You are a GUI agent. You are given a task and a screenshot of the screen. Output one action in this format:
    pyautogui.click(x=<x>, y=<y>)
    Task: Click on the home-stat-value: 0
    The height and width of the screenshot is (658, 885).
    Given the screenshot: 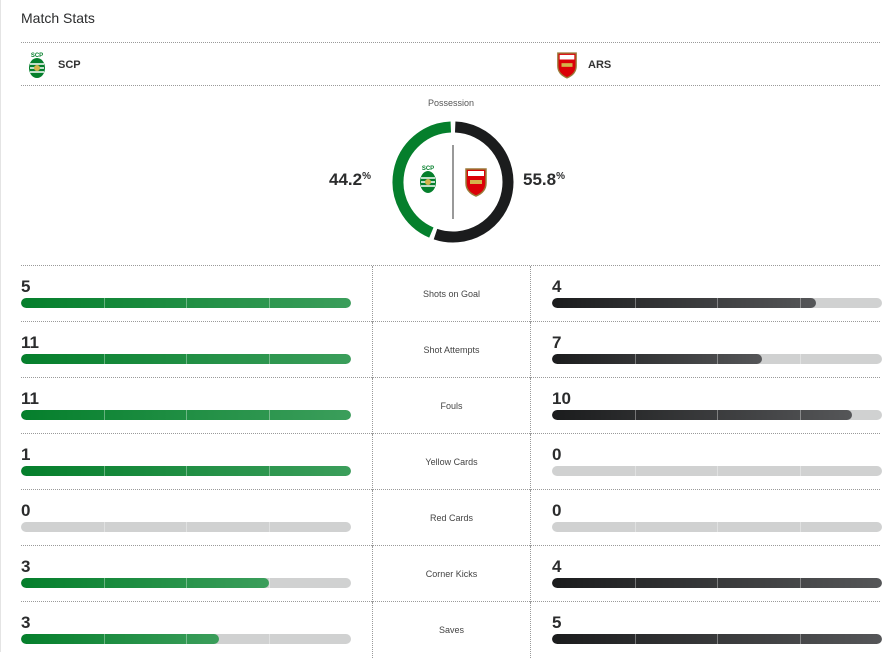 What is the action you would take?
    pyautogui.click(x=26, y=510)
    